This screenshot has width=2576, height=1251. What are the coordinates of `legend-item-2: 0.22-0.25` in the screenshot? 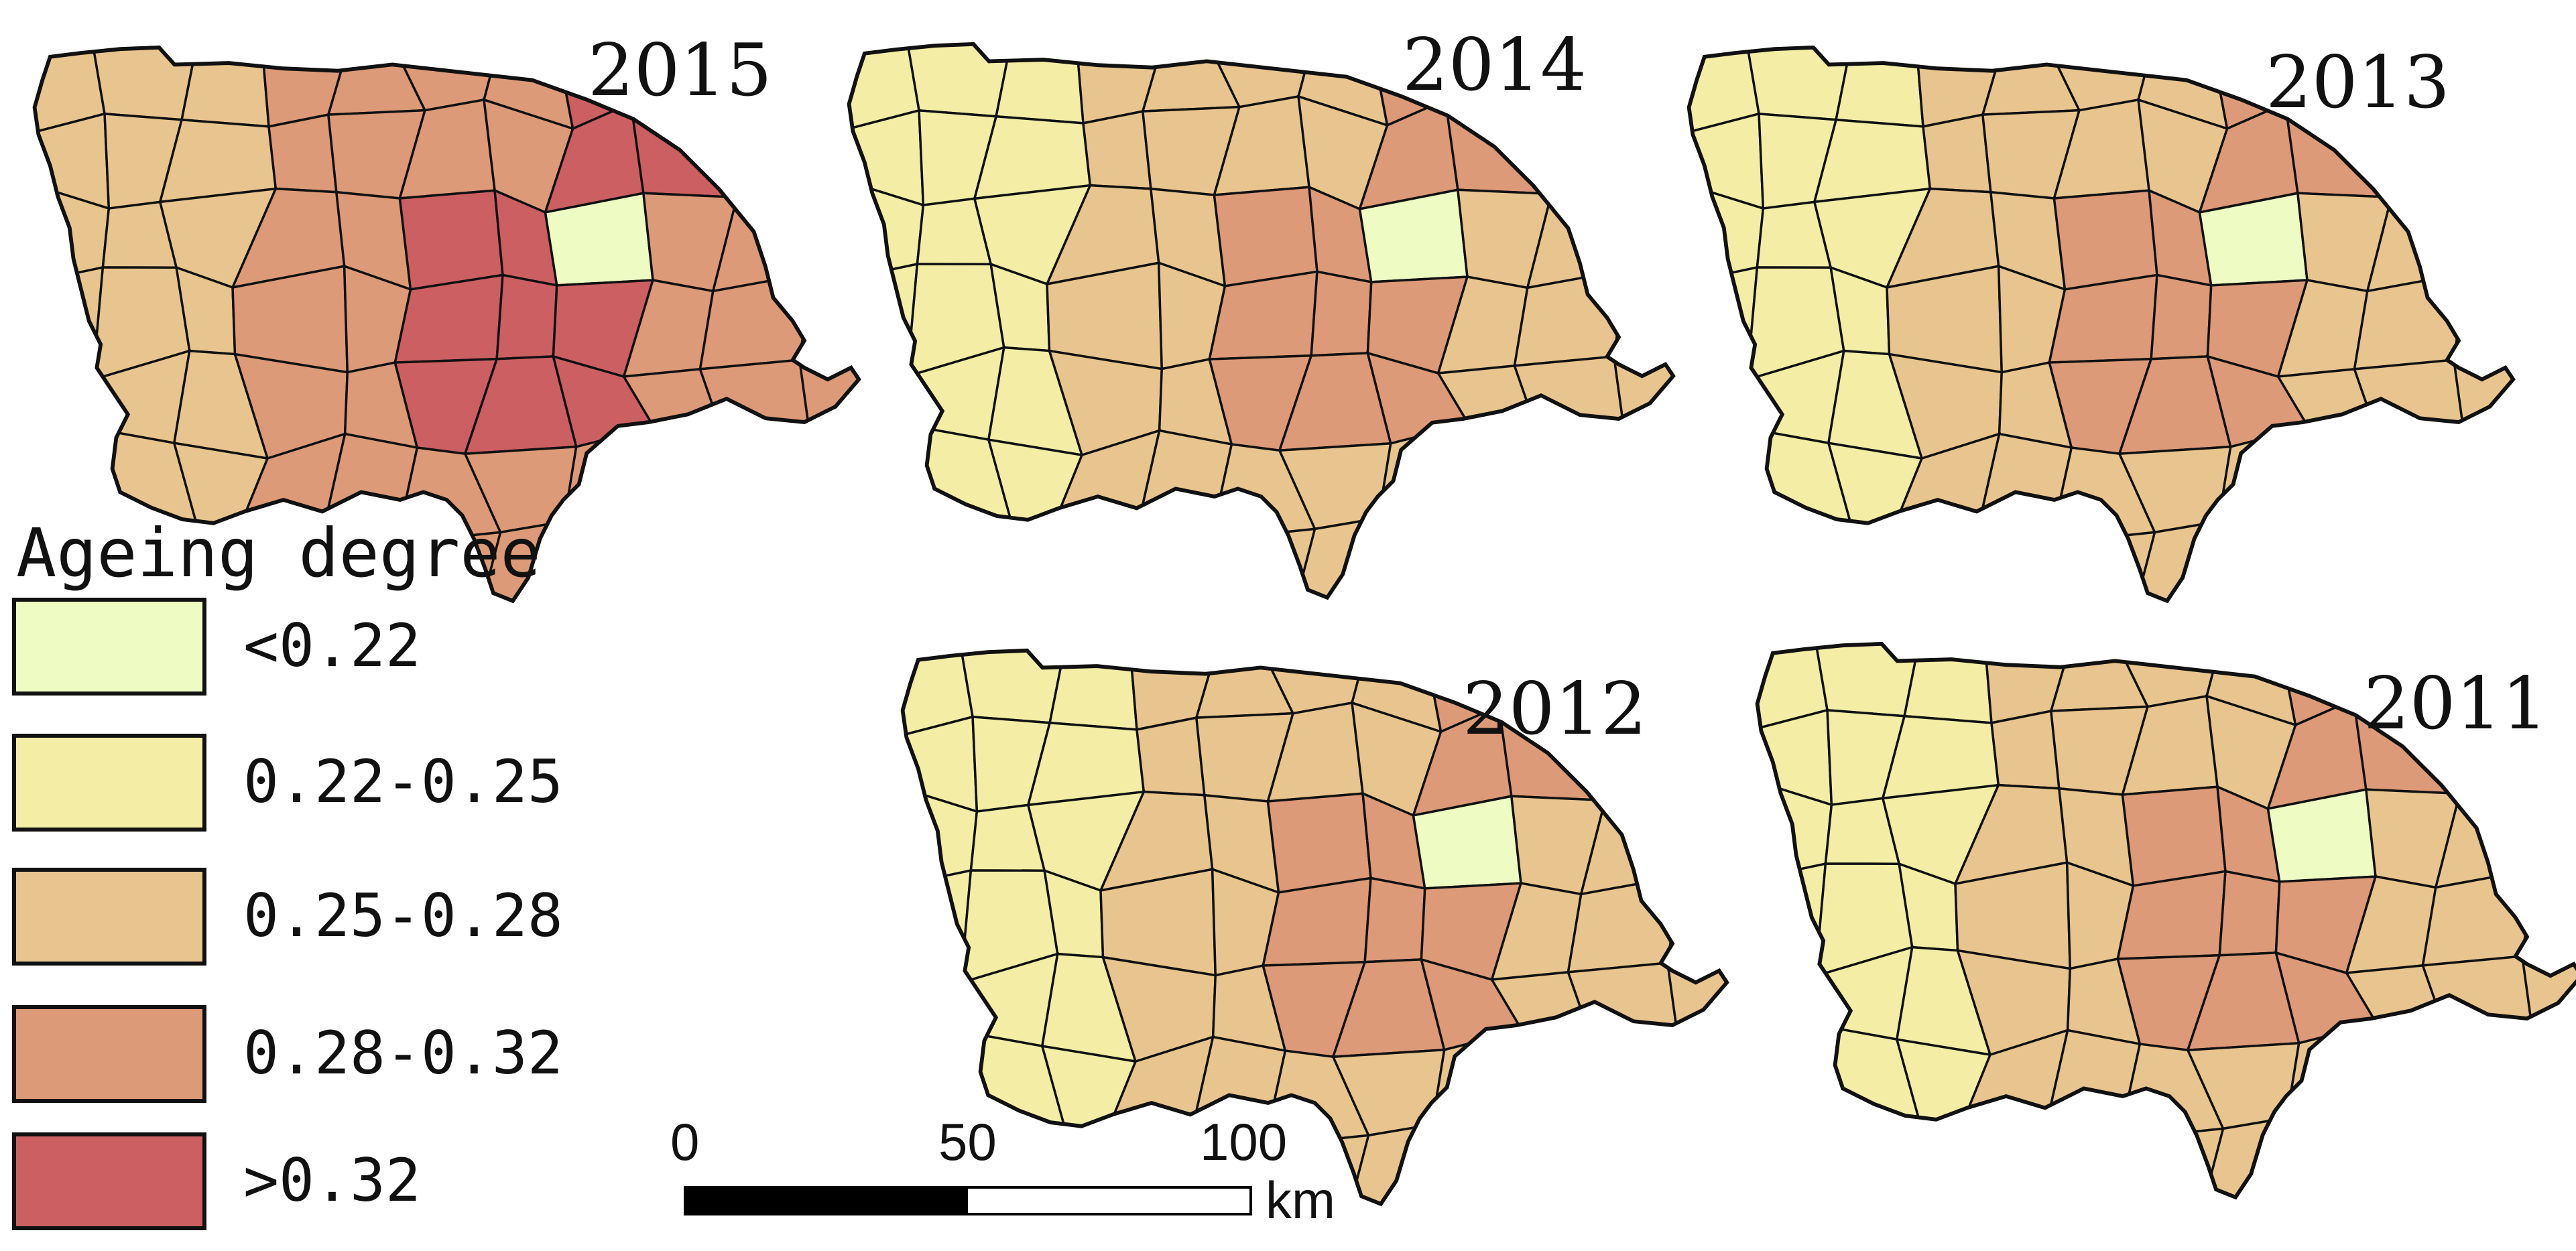 It's located at (313, 784).